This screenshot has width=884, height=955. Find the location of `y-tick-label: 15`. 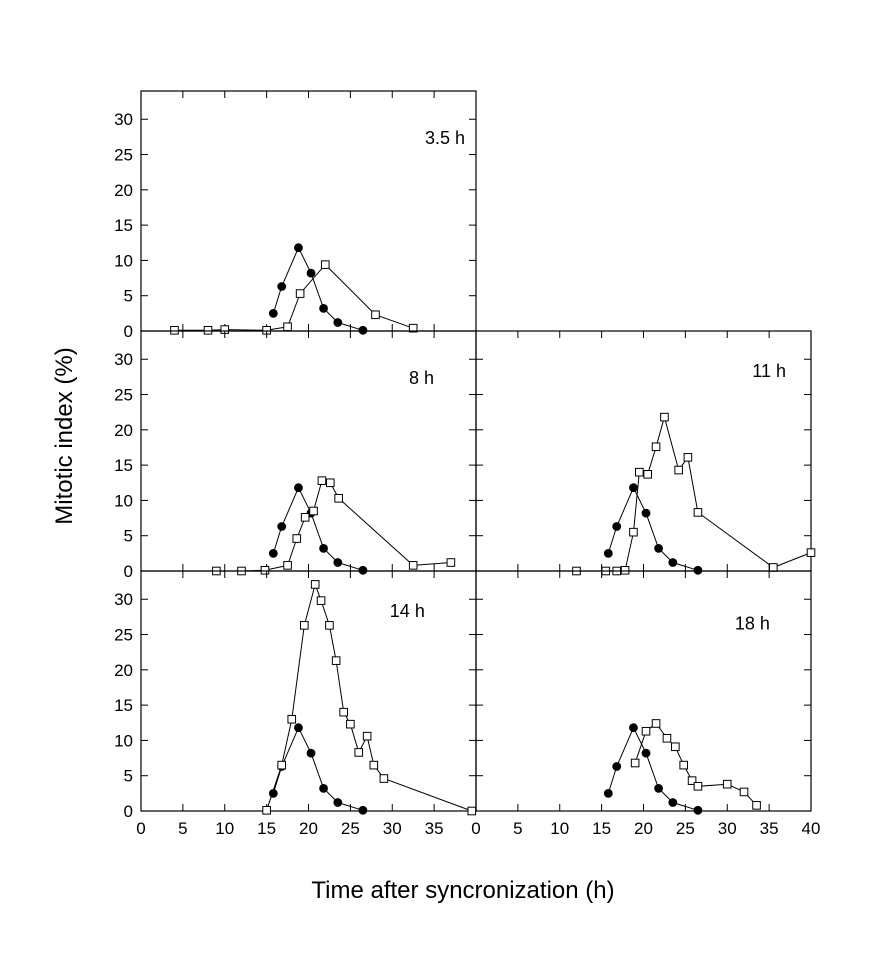

y-tick-label: 15 is located at coordinates (123, 705).